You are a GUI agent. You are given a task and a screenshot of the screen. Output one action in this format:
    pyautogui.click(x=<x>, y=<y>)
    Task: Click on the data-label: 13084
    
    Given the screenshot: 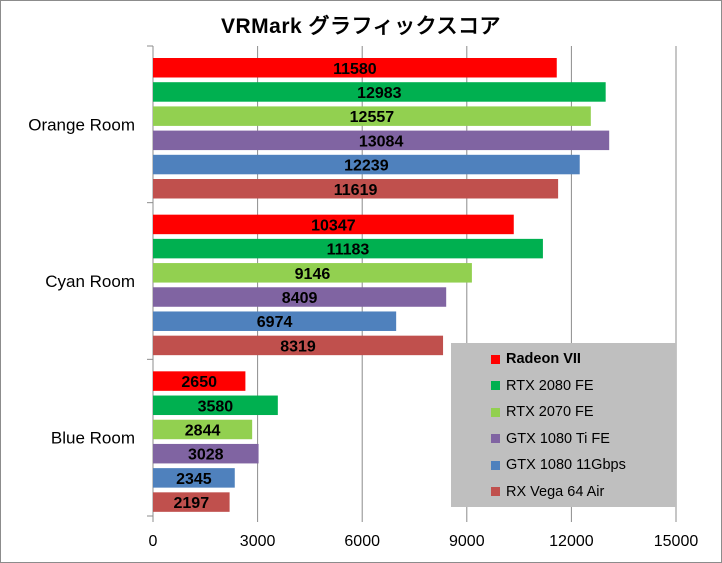 What is the action you would take?
    pyautogui.click(x=381, y=141)
    